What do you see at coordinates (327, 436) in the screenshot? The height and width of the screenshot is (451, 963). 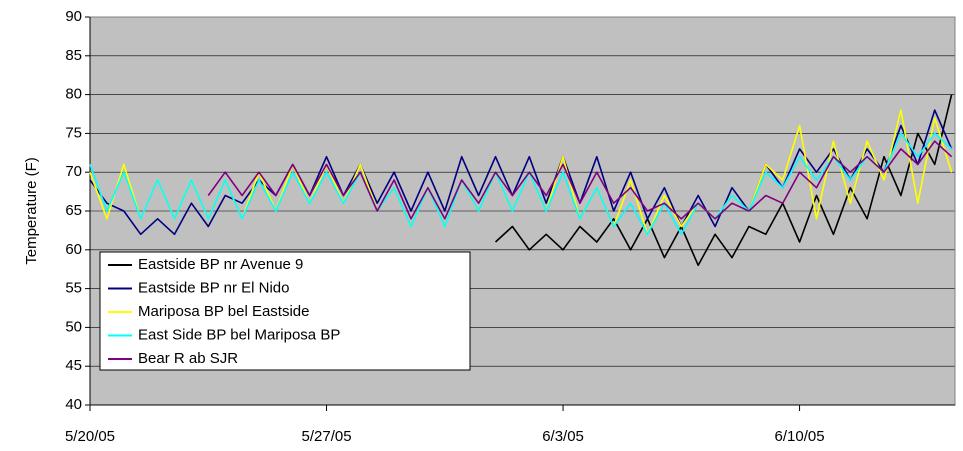 I see `x-tick-label: 5/27/05` at bounding box center [327, 436].